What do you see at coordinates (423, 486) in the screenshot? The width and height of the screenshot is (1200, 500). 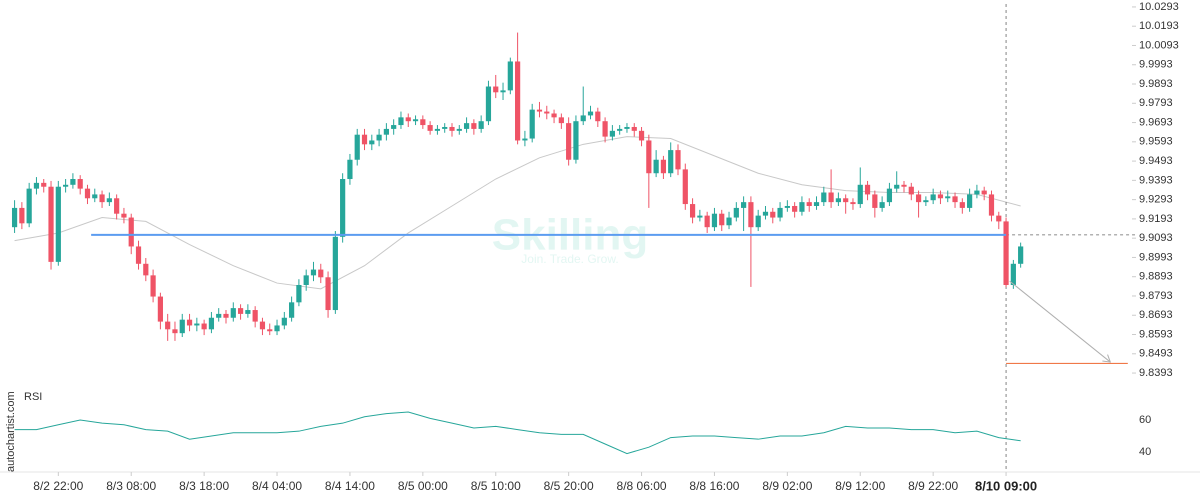 I see `x-tick-label: 8/5 00:00` at bounding box center [423, 486].